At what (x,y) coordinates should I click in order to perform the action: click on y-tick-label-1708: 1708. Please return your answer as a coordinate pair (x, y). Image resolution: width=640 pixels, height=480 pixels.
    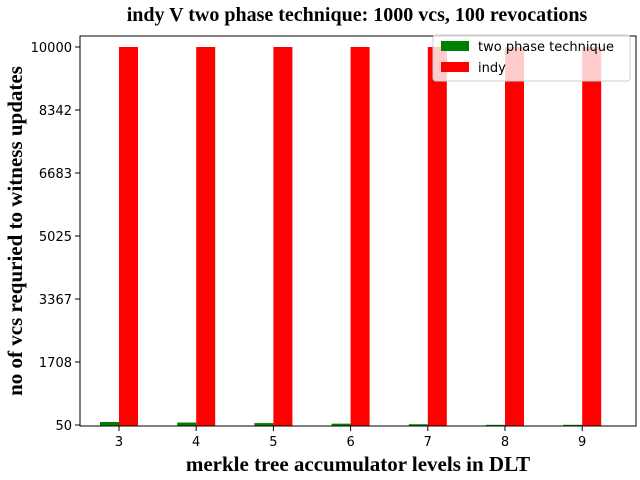
    Looking at the image, I should click on (55, 363).